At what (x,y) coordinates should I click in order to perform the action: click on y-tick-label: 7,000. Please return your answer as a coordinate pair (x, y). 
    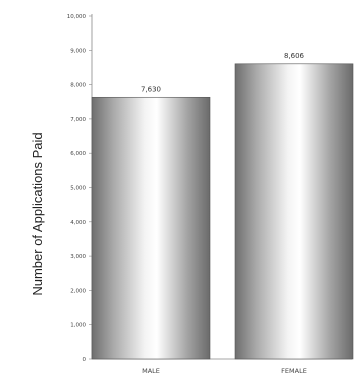
    Looking at the image, I should click on (78, 120).